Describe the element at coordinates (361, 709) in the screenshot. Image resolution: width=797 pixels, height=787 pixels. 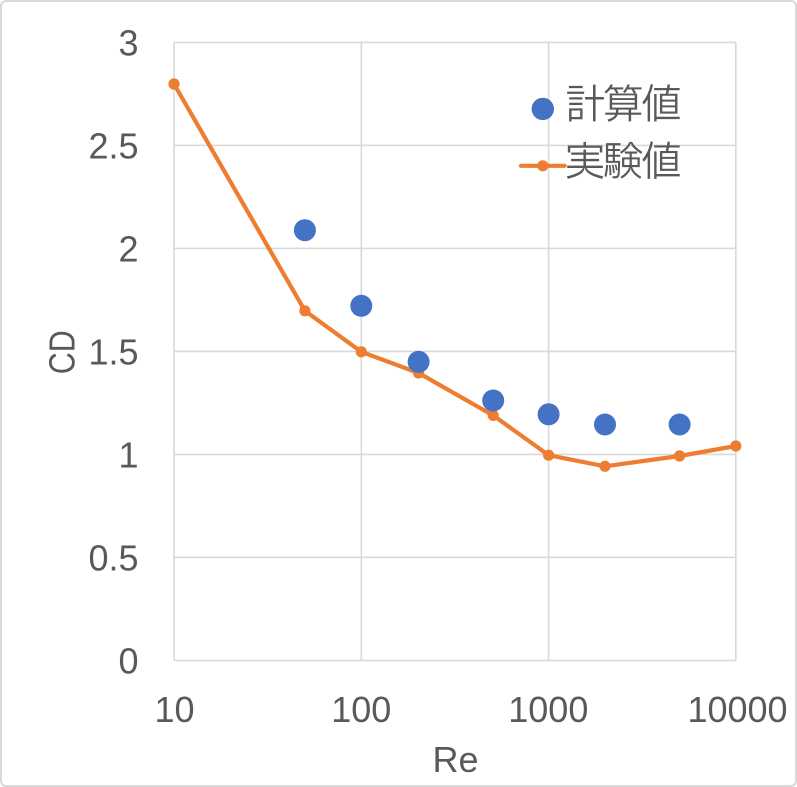
I see `svg-text: 100` at that location.